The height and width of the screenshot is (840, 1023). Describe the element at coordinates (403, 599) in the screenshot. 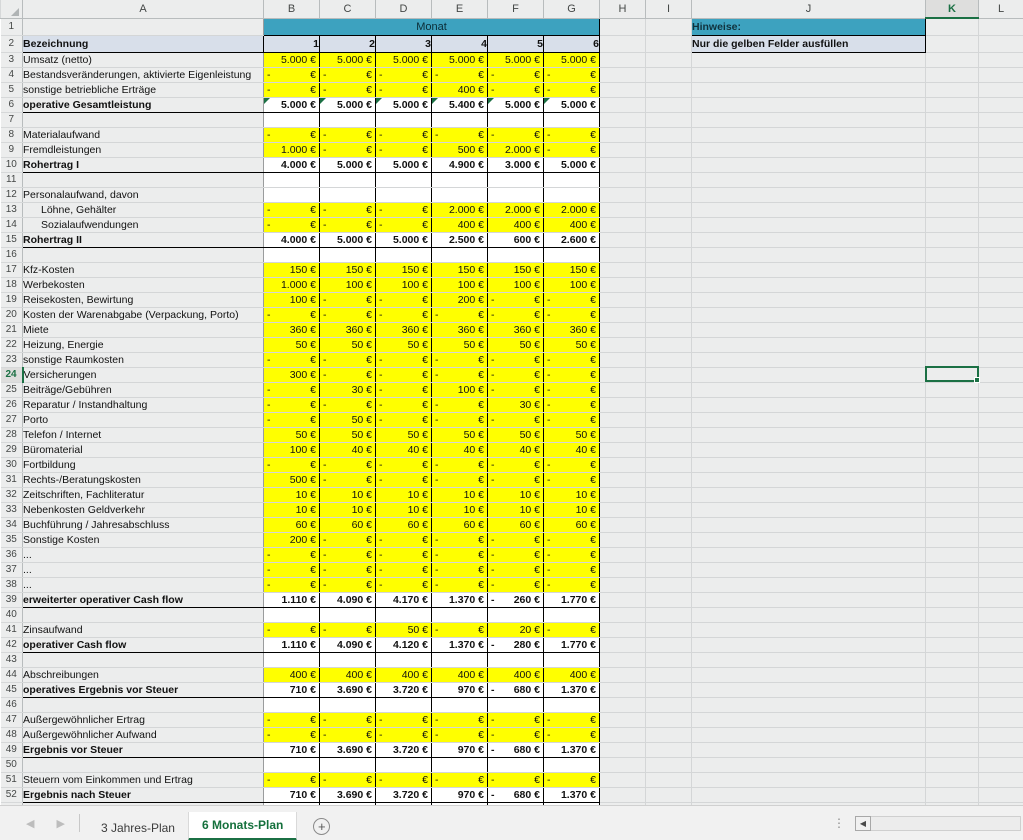

I see `cell-D39: 4.170 €` at that location.